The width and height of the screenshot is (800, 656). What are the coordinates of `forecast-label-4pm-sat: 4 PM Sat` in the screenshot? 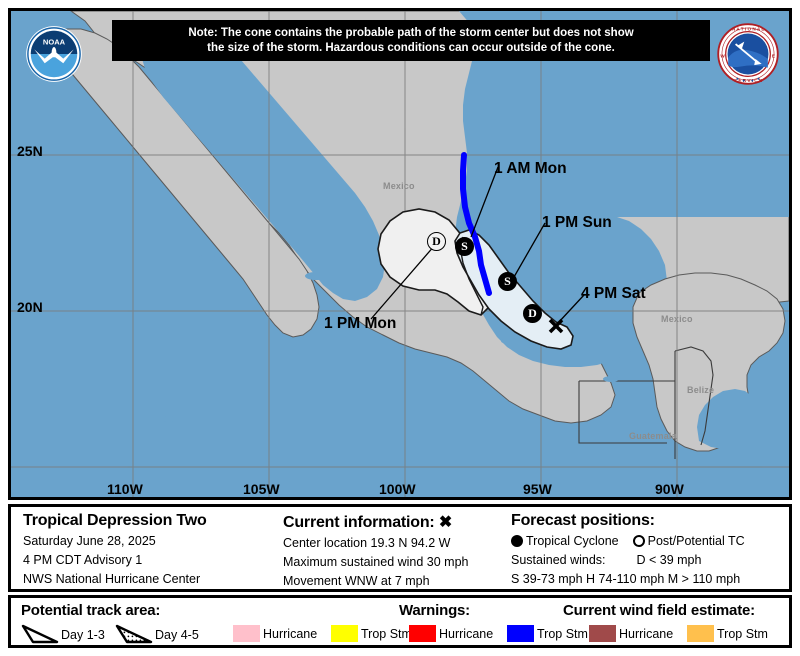 It's located at (613, 293).